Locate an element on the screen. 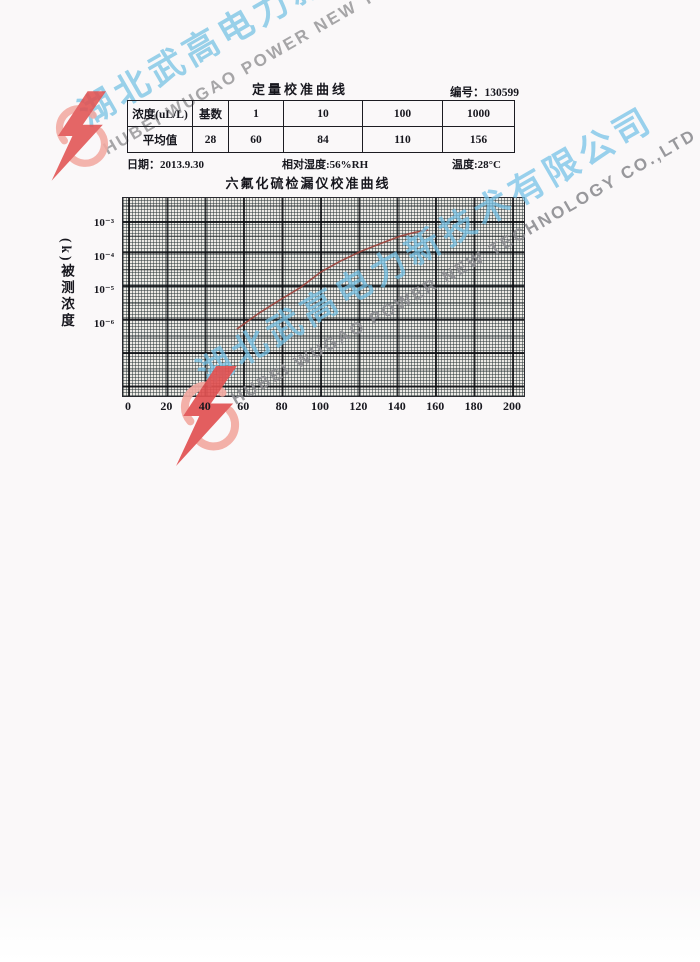 This screenshot has height=962, width=700. y-tick-label: 10⁻³ is located at coordinates (103, 223).